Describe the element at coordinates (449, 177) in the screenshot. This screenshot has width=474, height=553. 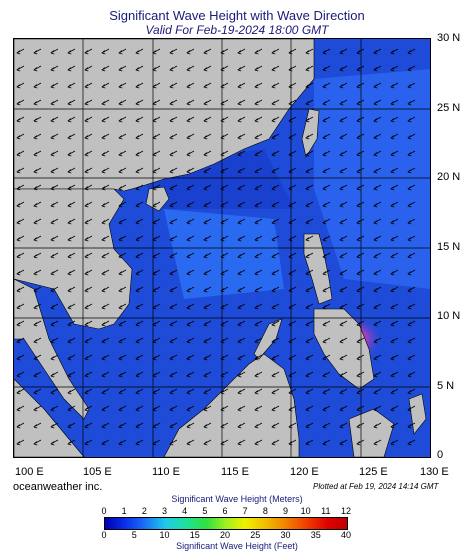
I see `lat-label-20n: 20 N` at that location.